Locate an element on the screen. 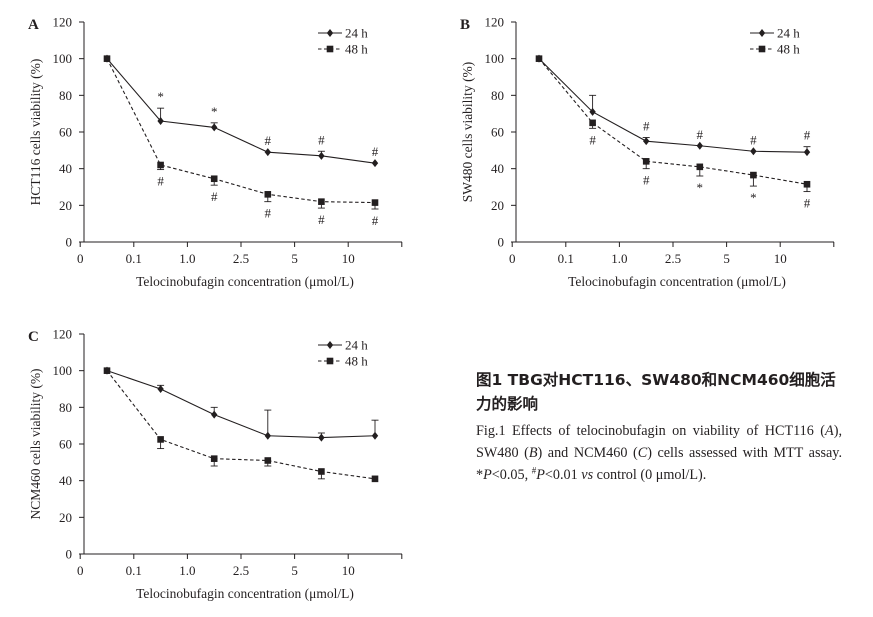  y-axis-title: NCM460 cells viability (%) is located at coordinates (35, 443).